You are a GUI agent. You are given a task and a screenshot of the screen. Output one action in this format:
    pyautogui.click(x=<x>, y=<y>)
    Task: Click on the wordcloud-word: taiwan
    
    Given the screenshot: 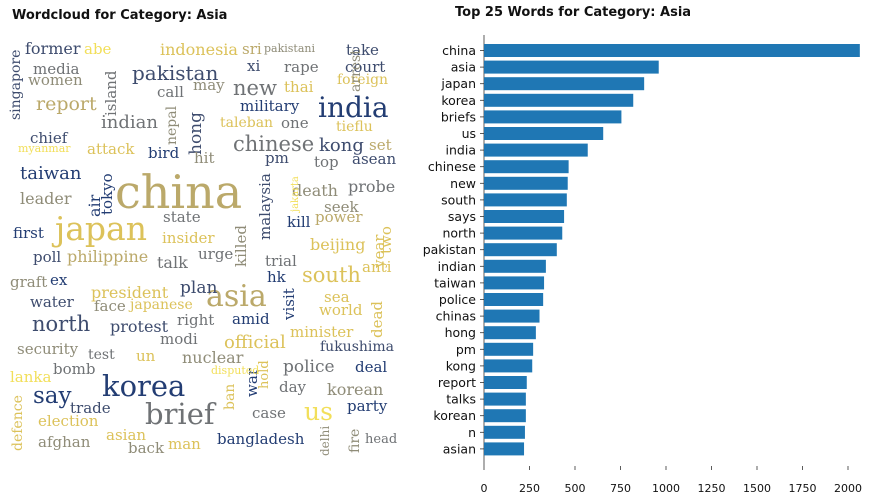 What is the action you would take?
    pyautogui.click(x=51, y=173)
    